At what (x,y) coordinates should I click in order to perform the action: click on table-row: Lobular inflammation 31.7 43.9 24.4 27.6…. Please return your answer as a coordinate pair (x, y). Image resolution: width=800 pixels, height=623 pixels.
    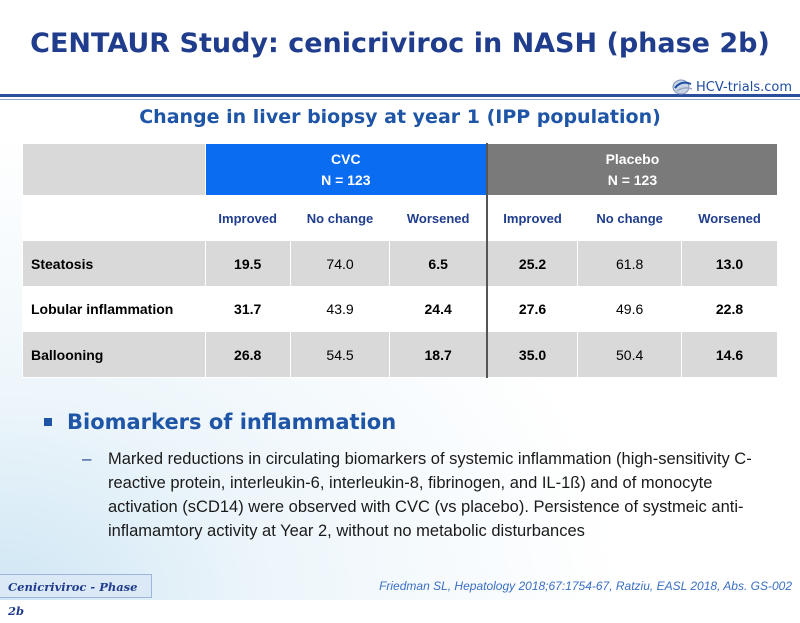
    Looking at the image, I should click on (400, 309).